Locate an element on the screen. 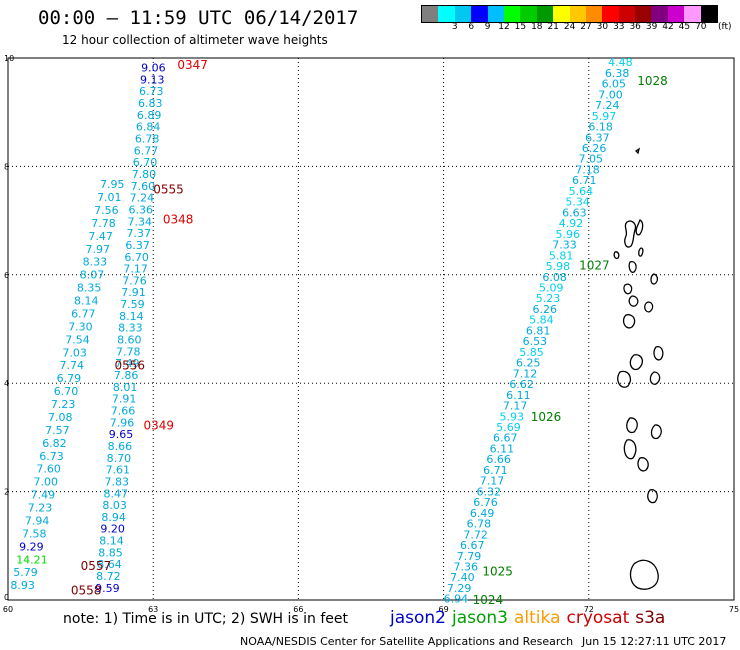 This screenshot has width=740, height=650. wave-height-value: 6.89 is located at coordinates (149, 115).